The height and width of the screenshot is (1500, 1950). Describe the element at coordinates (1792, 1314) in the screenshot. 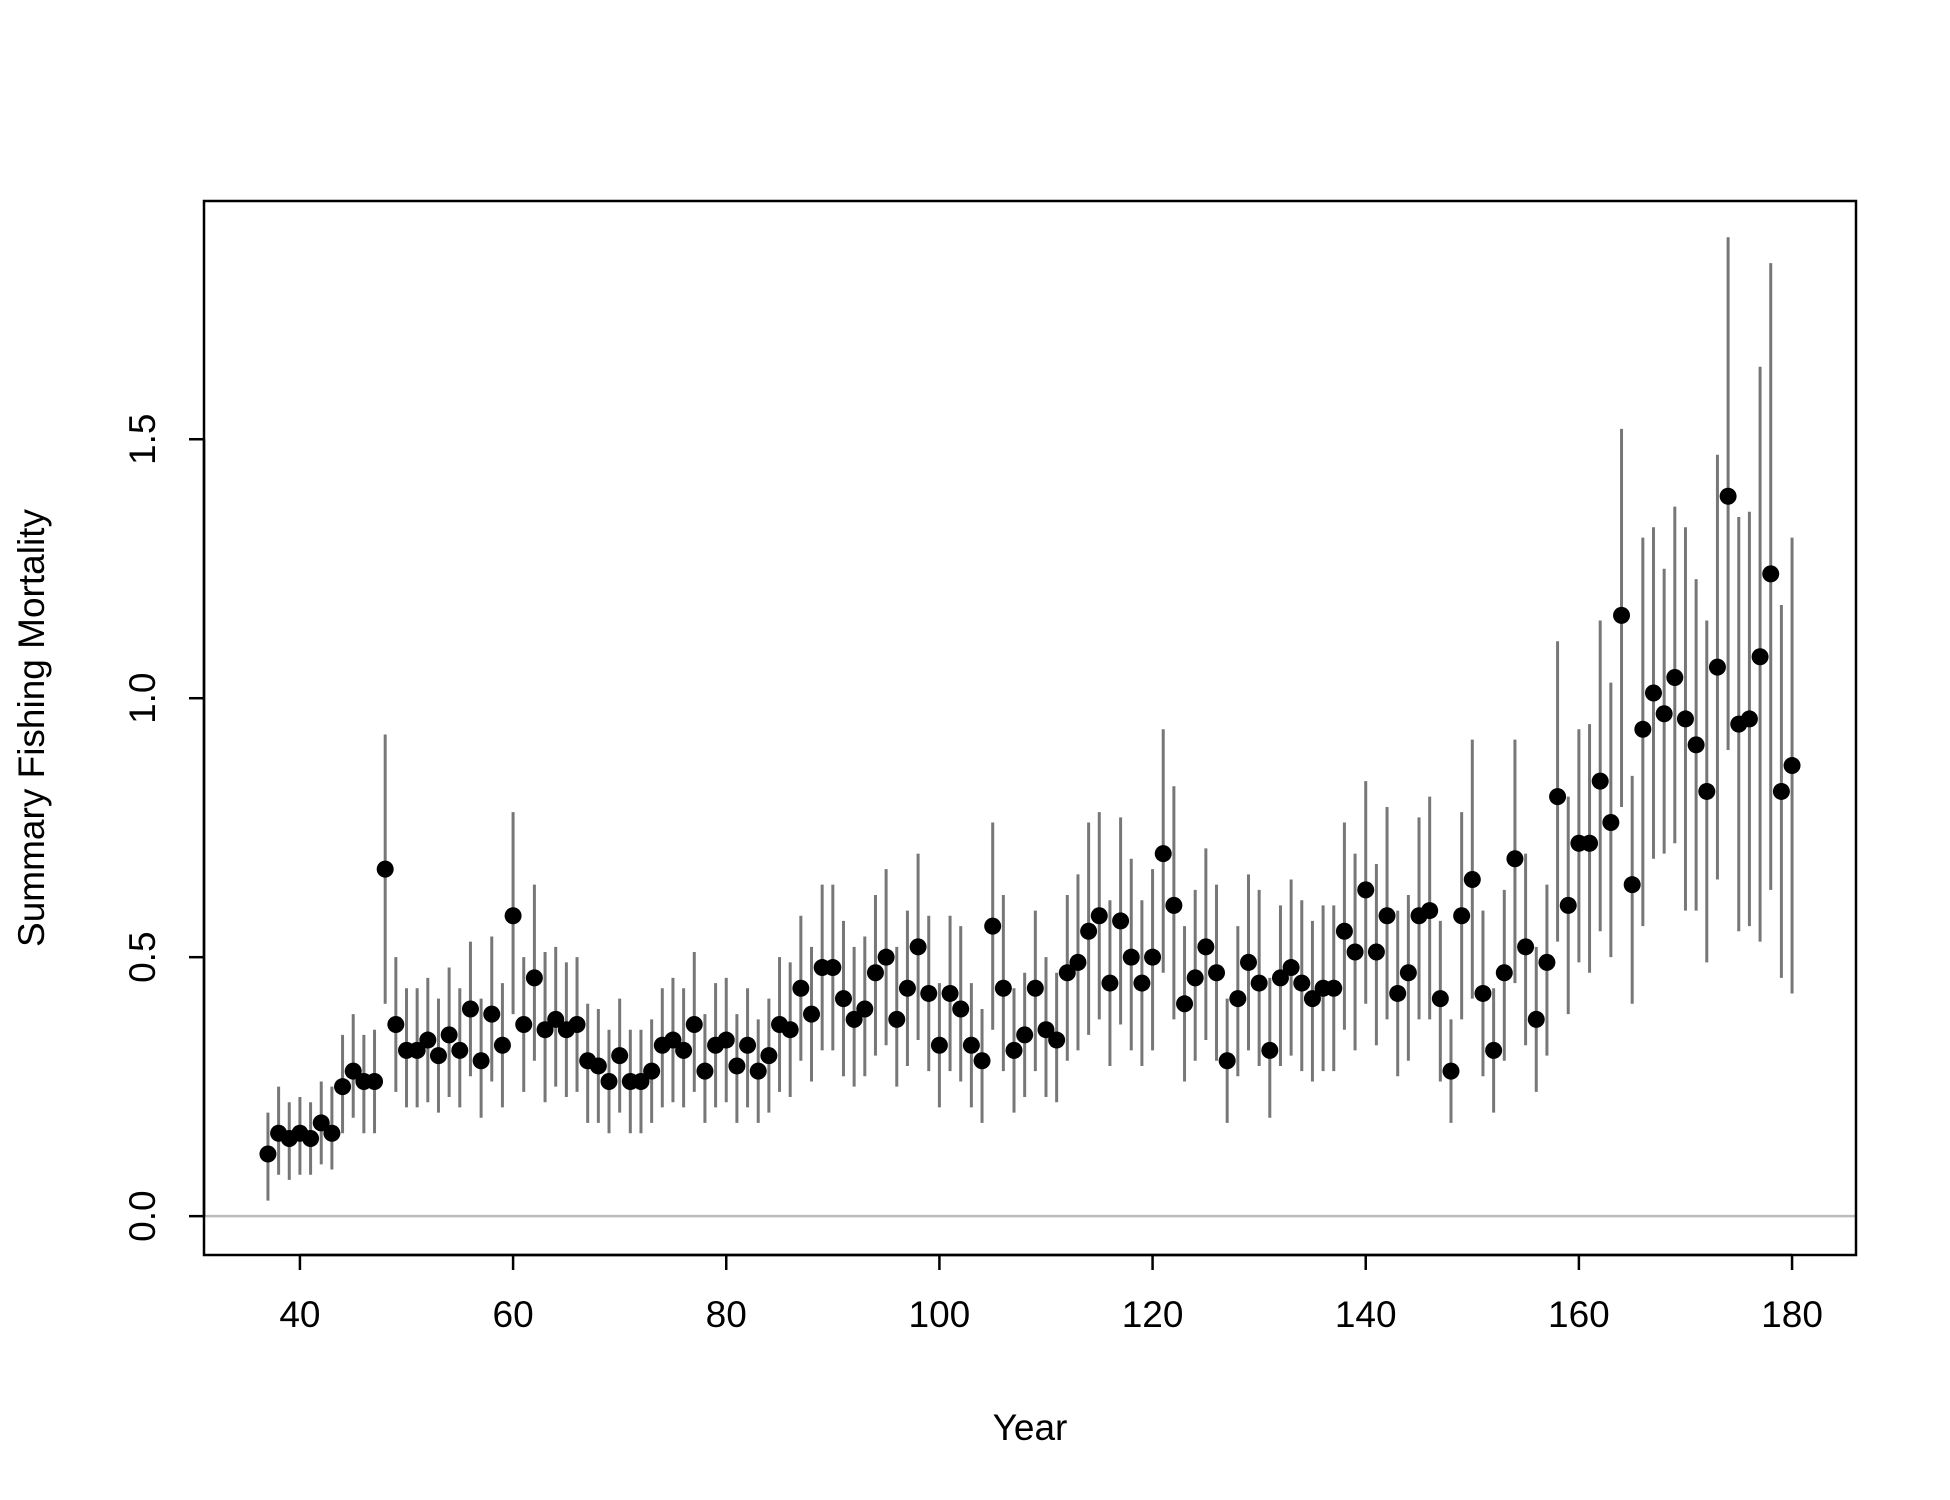

I see `x-tick-label: 180` at that location.